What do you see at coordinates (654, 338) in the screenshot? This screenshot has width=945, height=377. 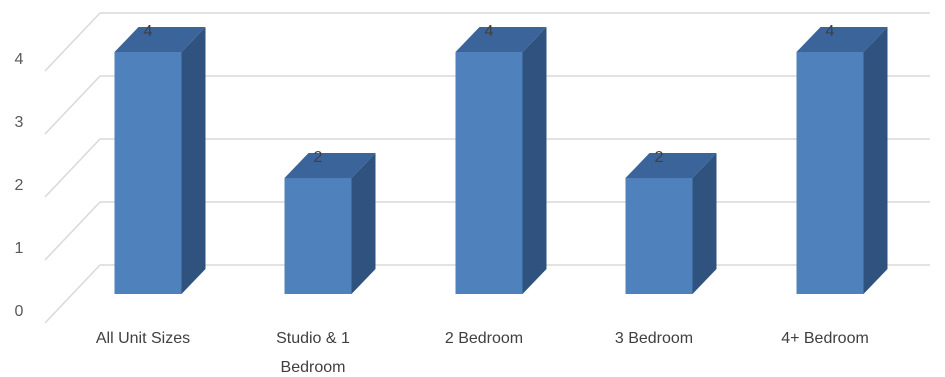 I see `category-label: 3 Bedroom` at bounding box center [654, 338].